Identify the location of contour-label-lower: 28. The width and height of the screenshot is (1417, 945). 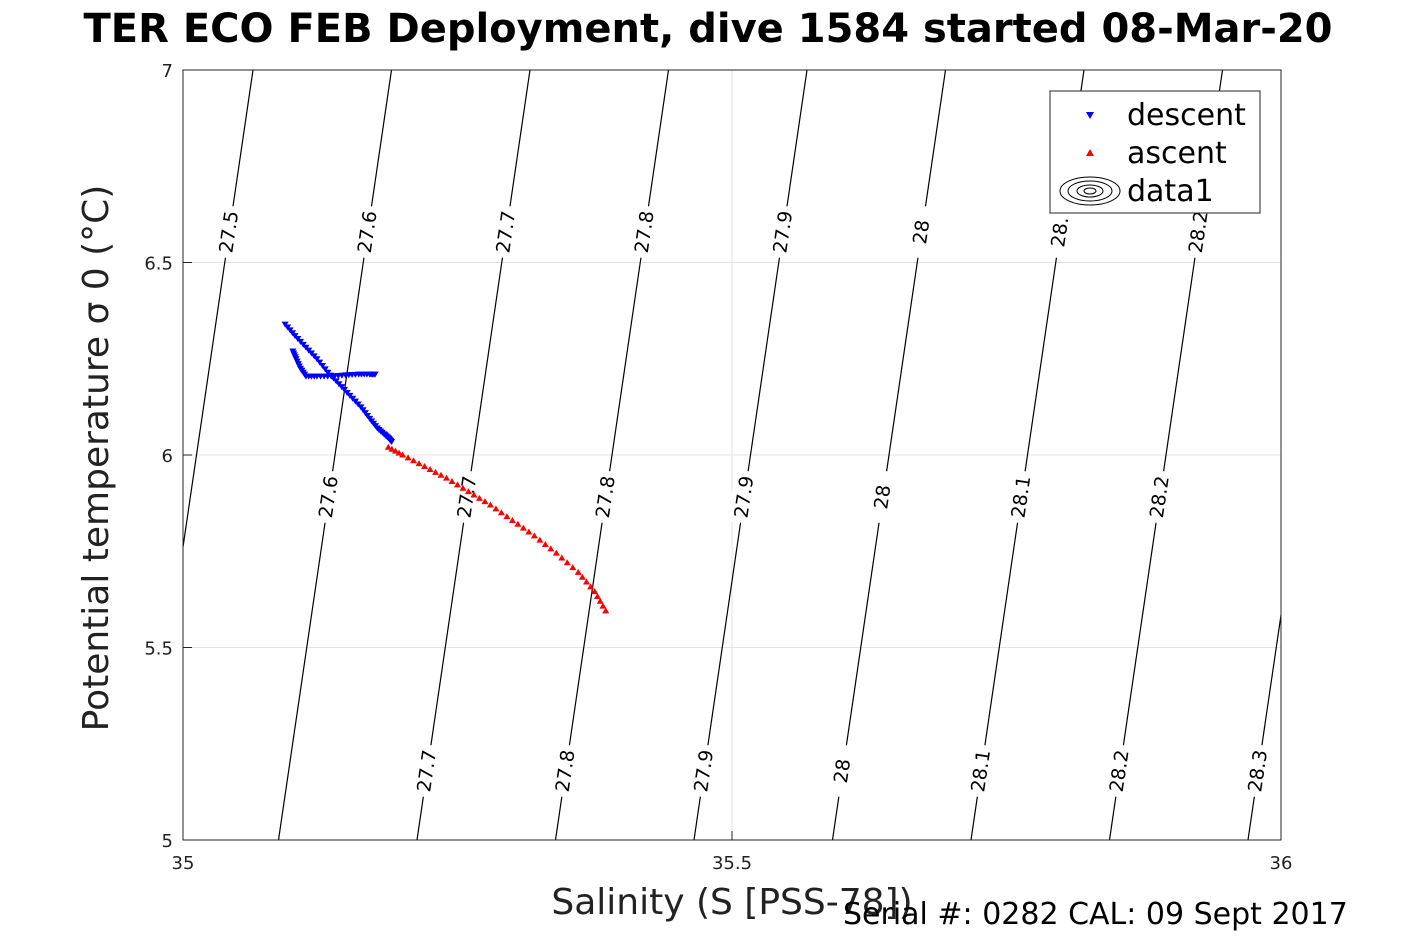
(842, 770).